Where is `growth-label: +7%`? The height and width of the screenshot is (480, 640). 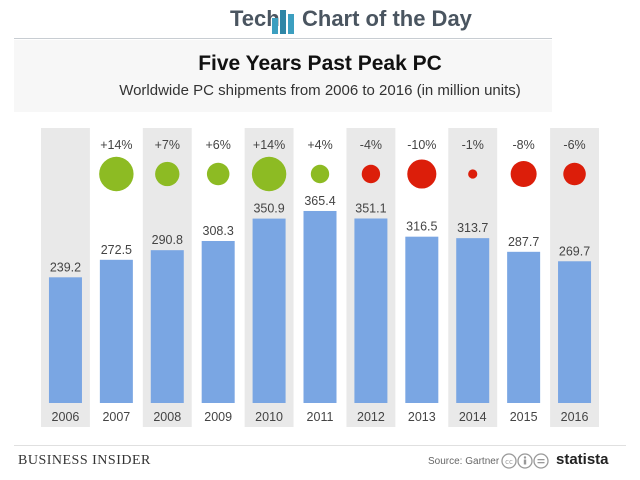 growth-label: +7% is located at coordinates (167, 145).